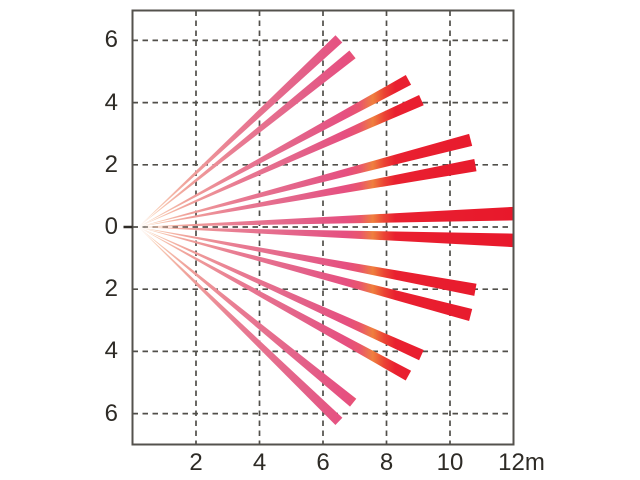 This screenshot has height=480, width=640. I want to click on x-tick-label: 6, so click(323, 462).